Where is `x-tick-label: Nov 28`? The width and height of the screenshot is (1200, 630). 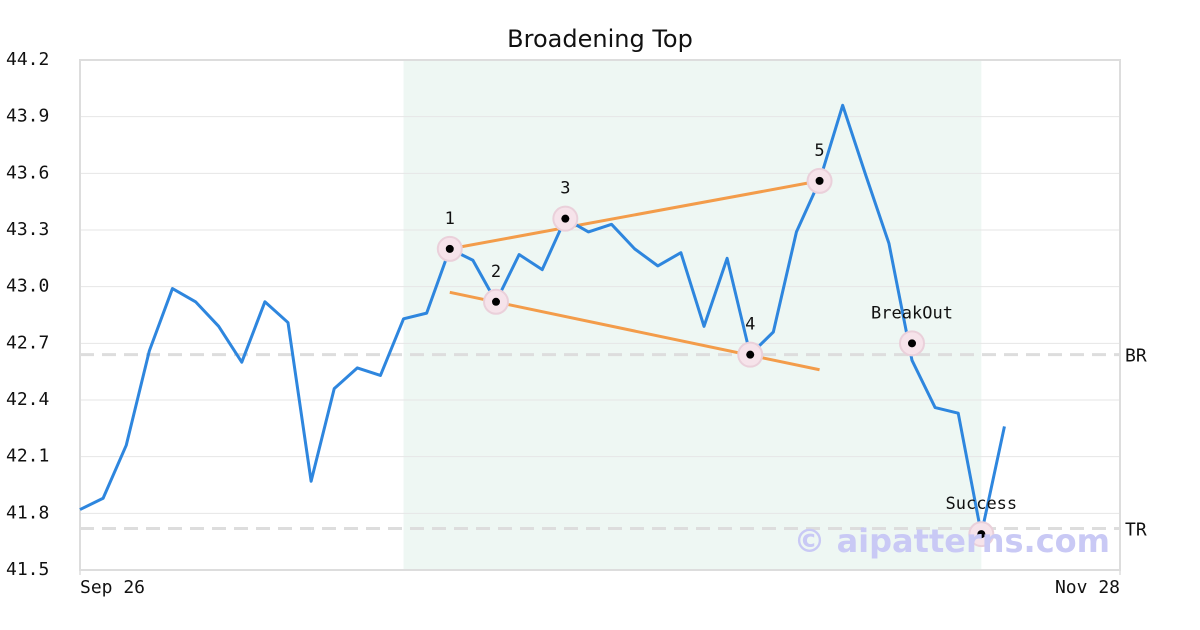 x-tick-label: Nov 28 is located at coordinates (1087, 587).